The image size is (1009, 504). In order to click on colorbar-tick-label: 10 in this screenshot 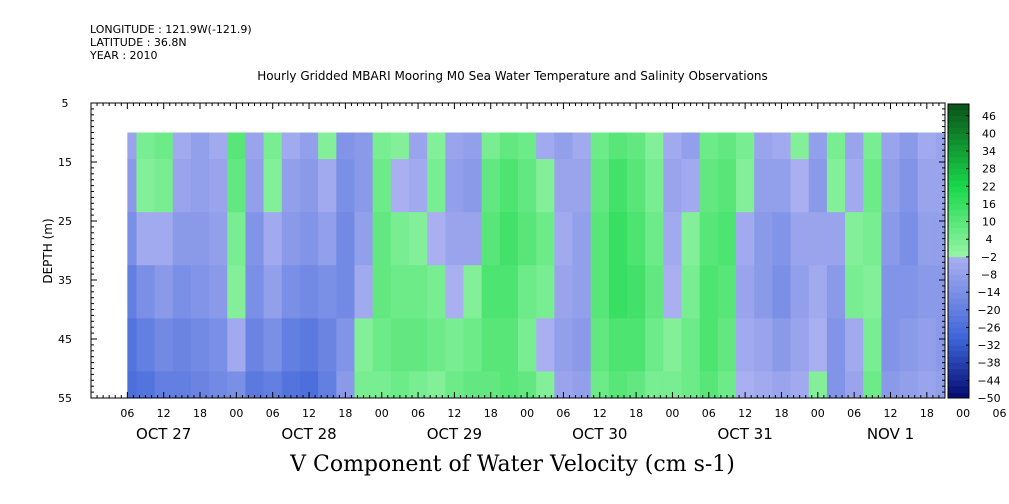, I will do `click(989, 222)`.